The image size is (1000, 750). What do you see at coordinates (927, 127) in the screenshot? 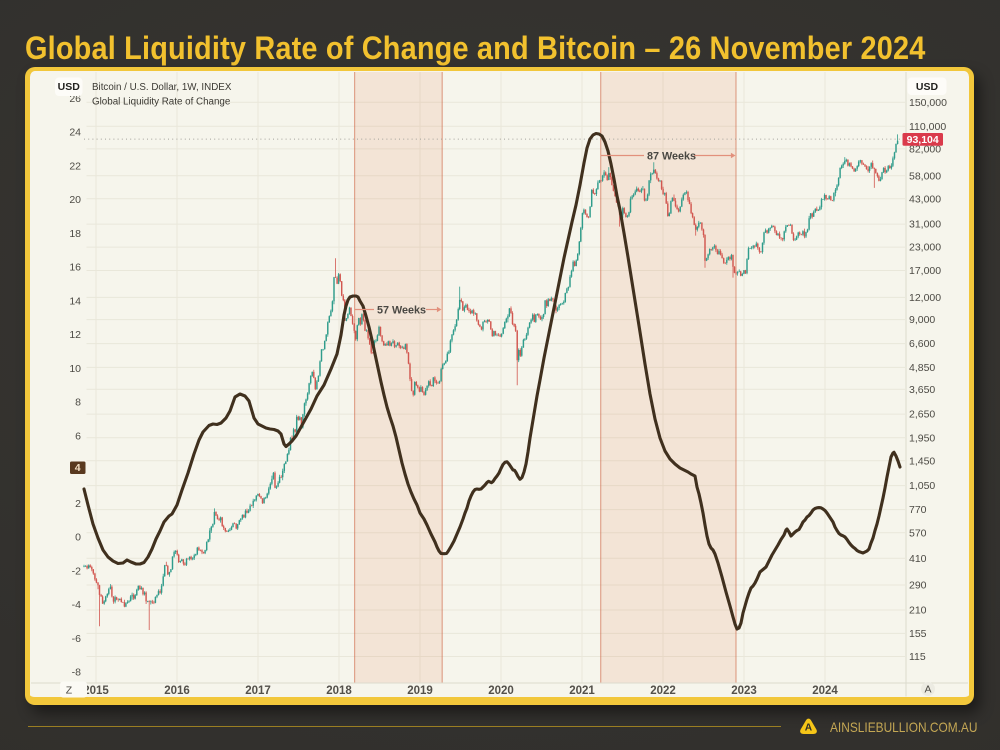
I see `svg-text: 110,000` at bounding box center [927, 127].